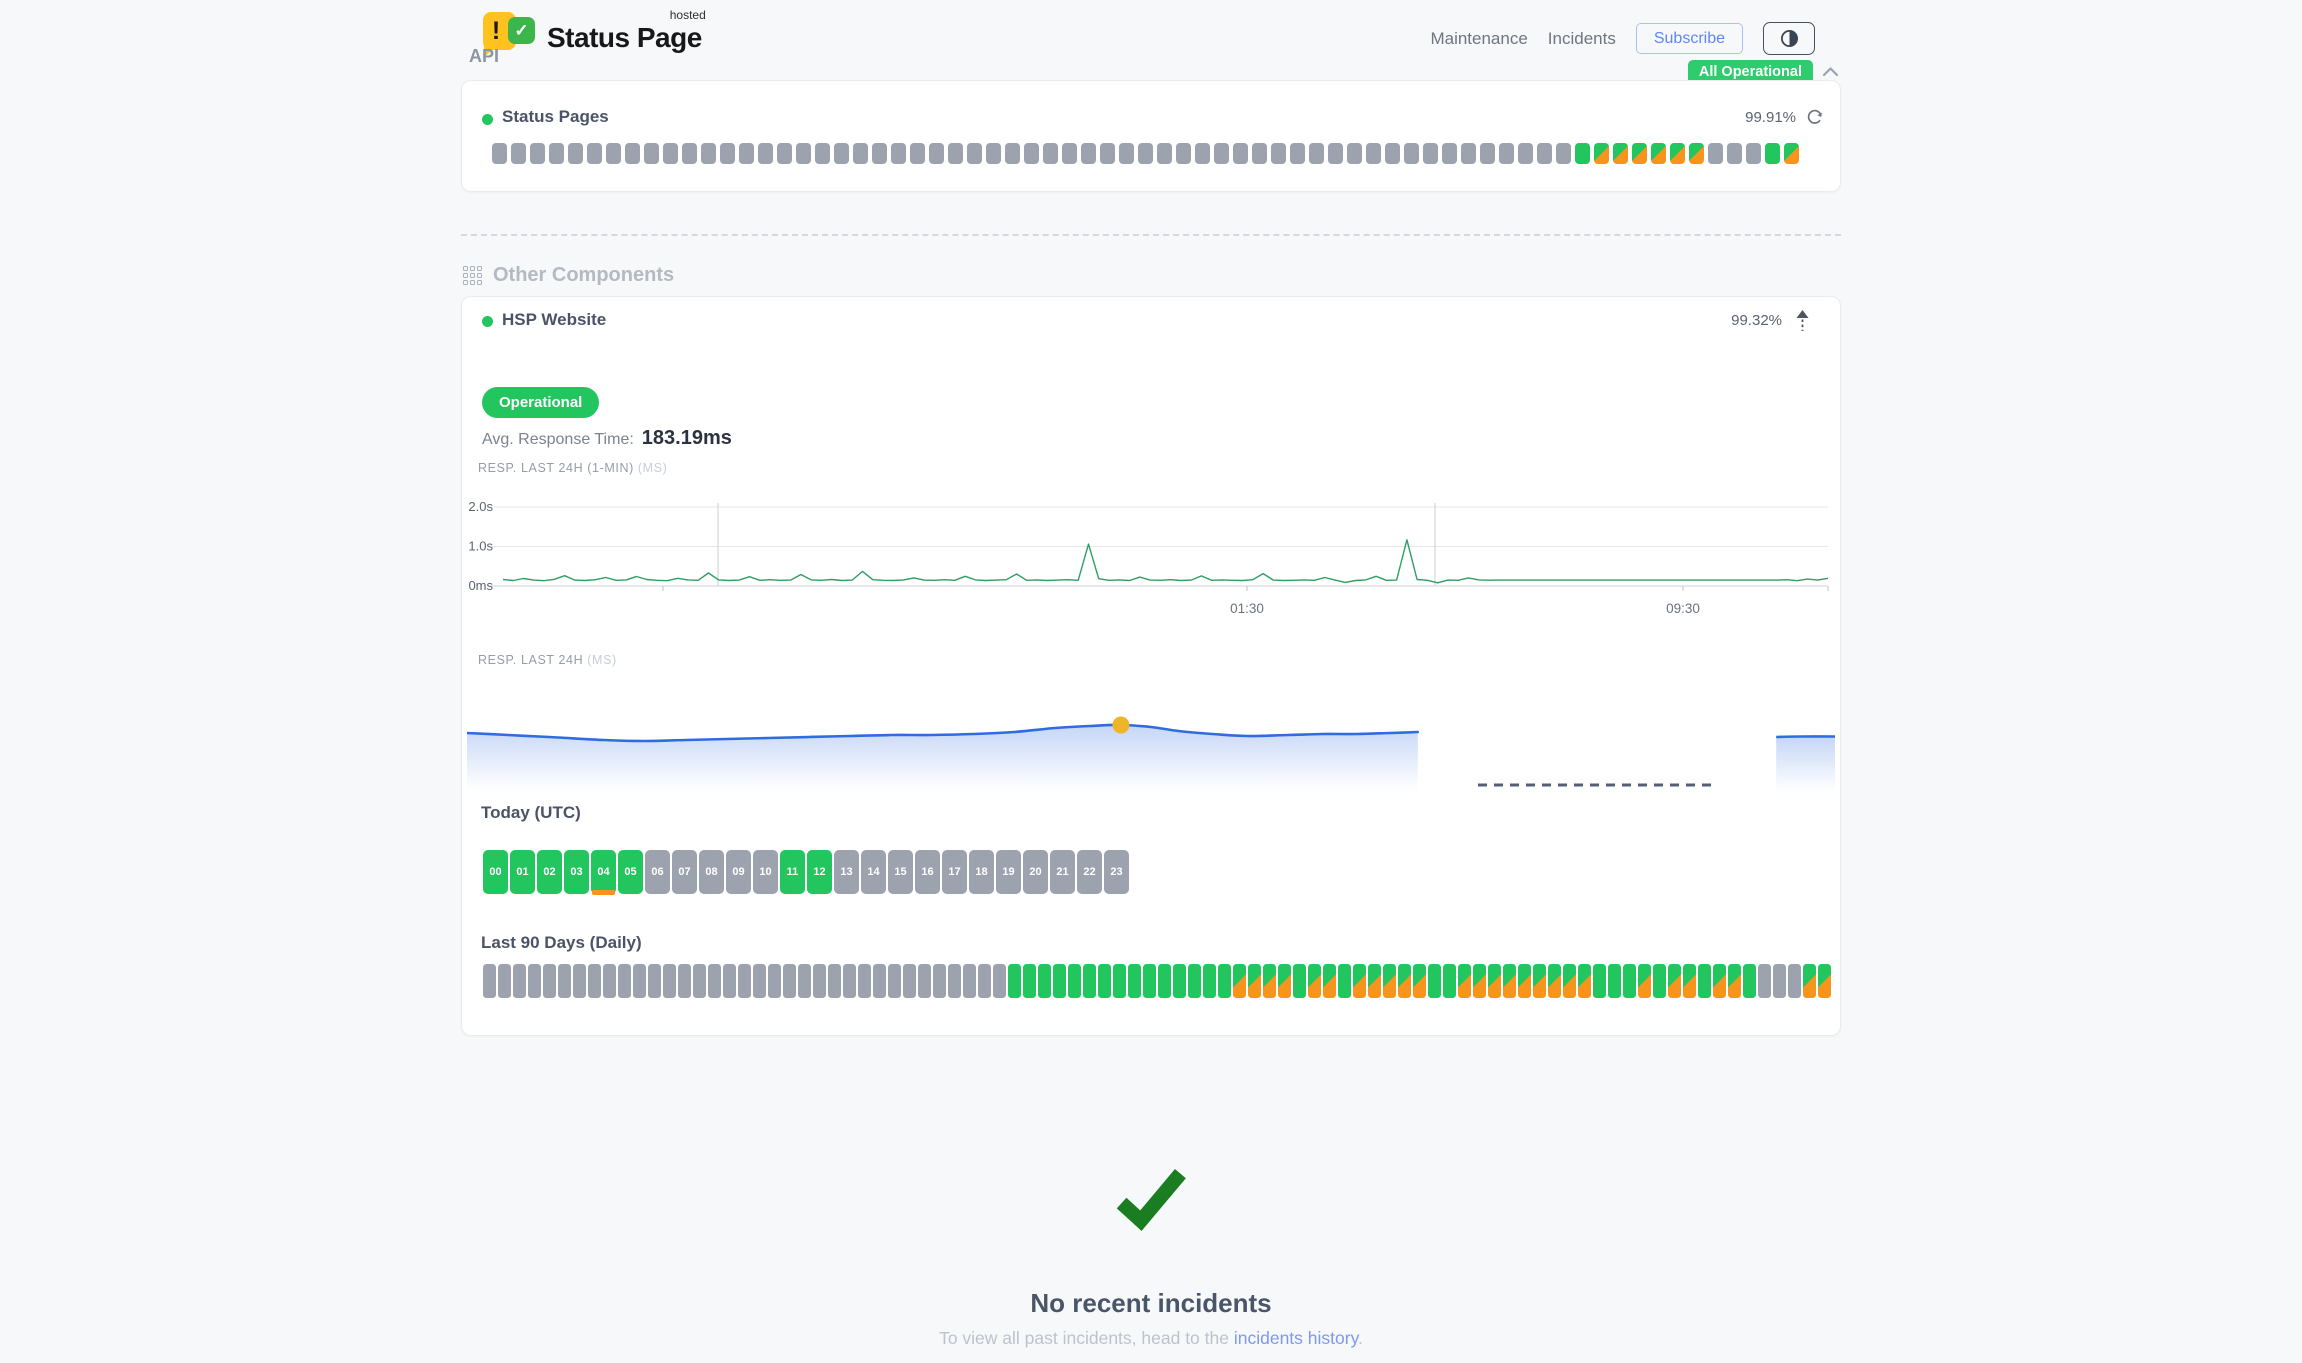  I want to click on theme-toggle-button, so click(1789, 38).